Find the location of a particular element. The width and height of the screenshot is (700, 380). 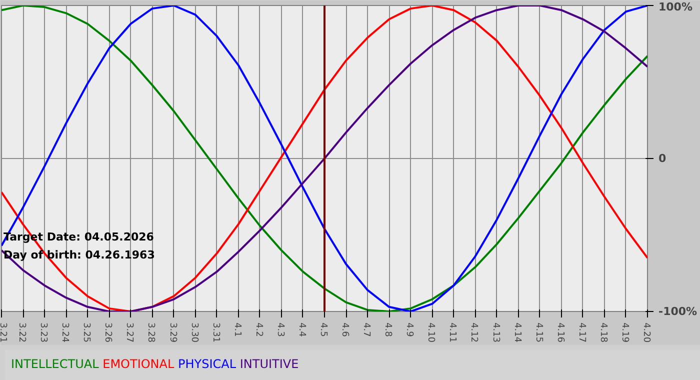

x-tick-label: 3.21 is located at coordinates (4, 332).